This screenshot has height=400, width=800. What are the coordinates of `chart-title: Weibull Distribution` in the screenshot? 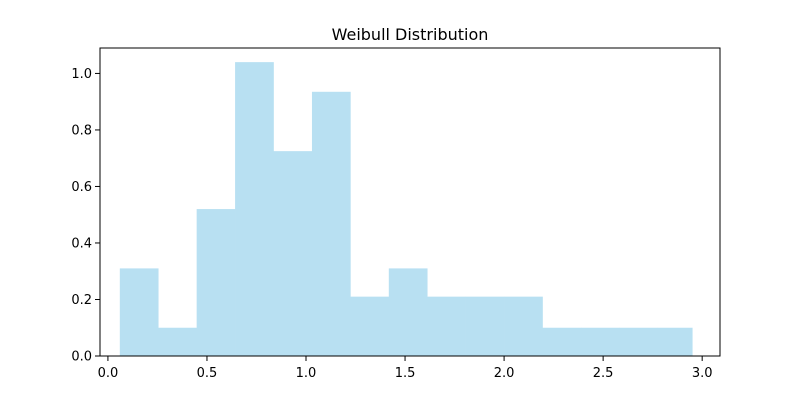 It's located at (410, 34).